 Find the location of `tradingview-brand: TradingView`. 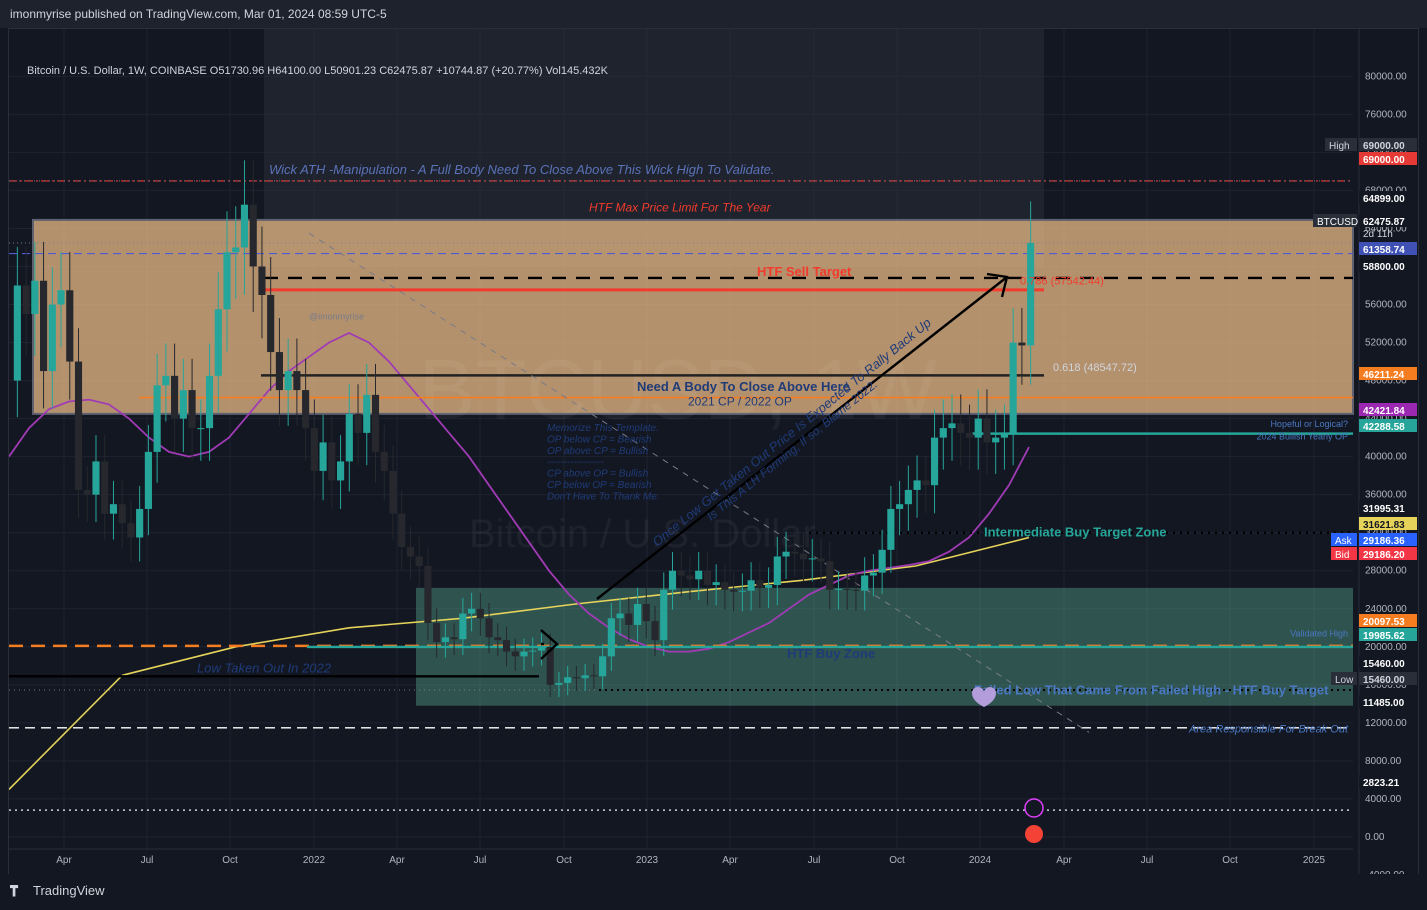

tradingview-brand: TradingView is located at coordinates (69, 890).